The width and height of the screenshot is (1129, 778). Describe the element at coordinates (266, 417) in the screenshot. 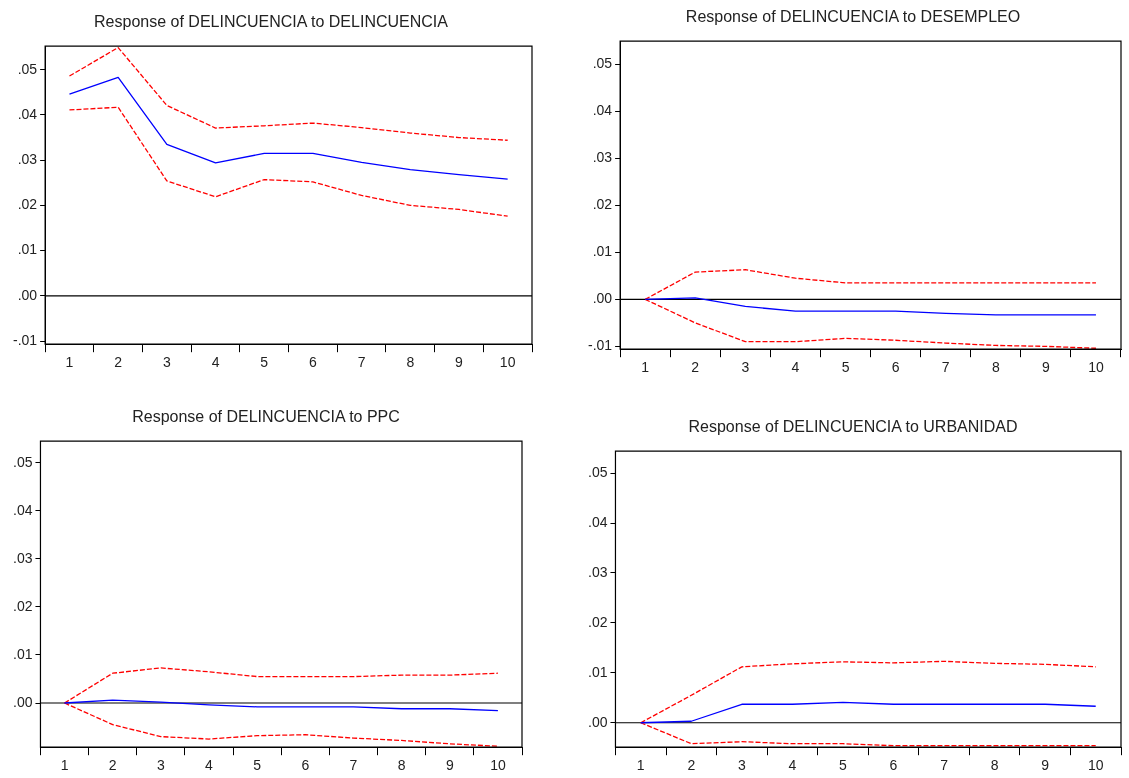

I see `chart-title: Response of DELINCUENCIA to PPC` at that location.